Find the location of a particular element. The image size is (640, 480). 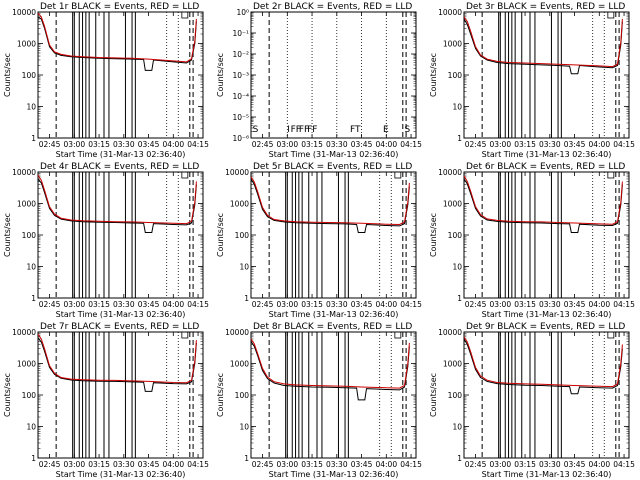

chart-title: Det 6r BLACK = Events, RED = LLD is located at coordinates (545, 167).